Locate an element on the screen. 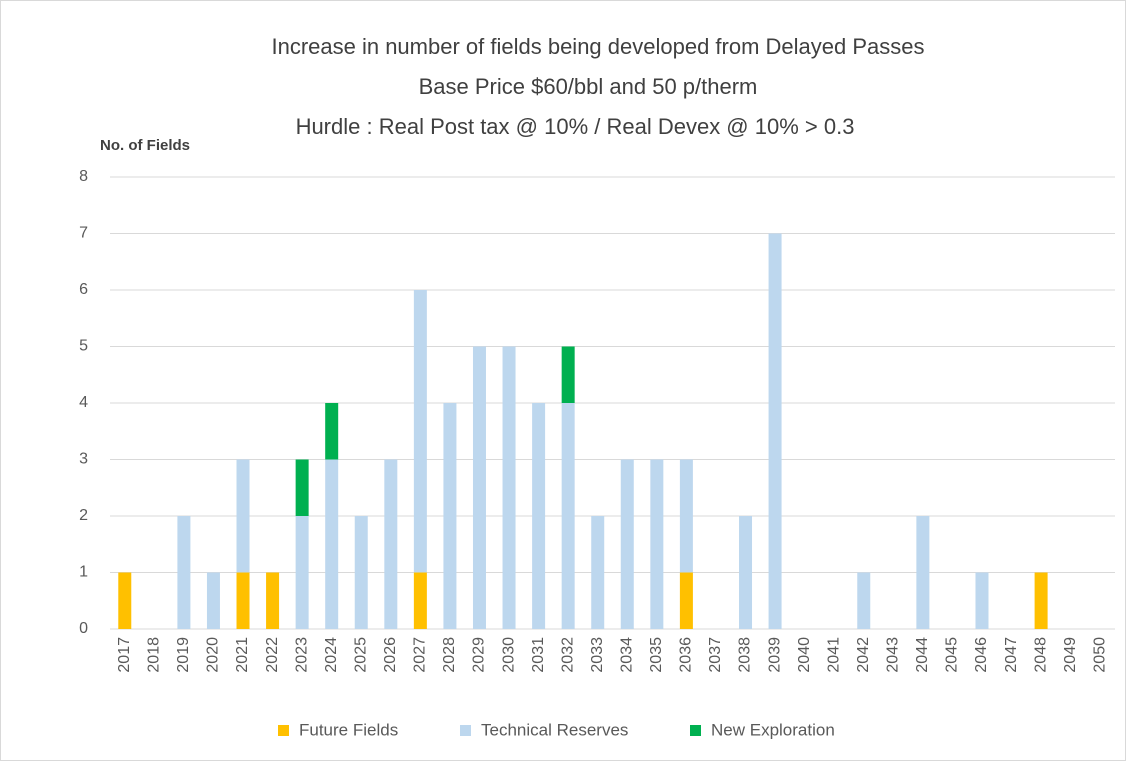  x-tick-label: 2042 is located at coordinates (863, 655).